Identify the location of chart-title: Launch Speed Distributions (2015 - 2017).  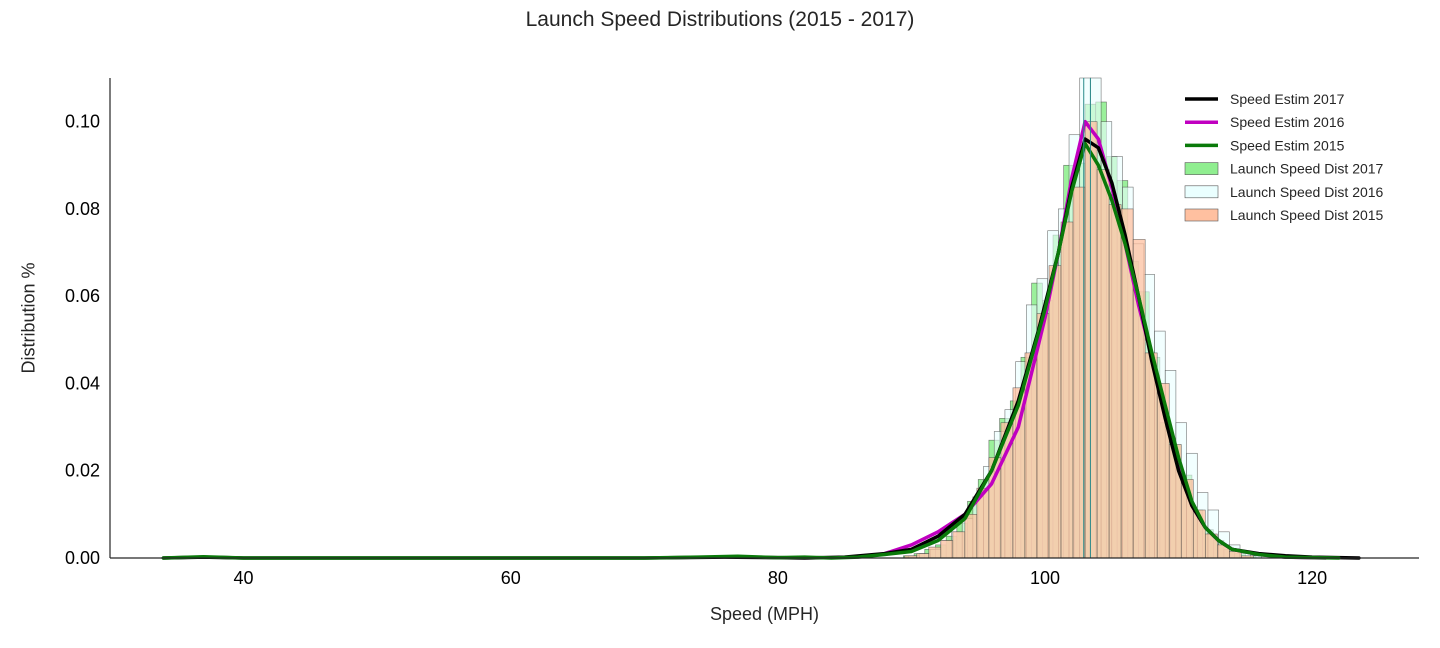
(720, 19).